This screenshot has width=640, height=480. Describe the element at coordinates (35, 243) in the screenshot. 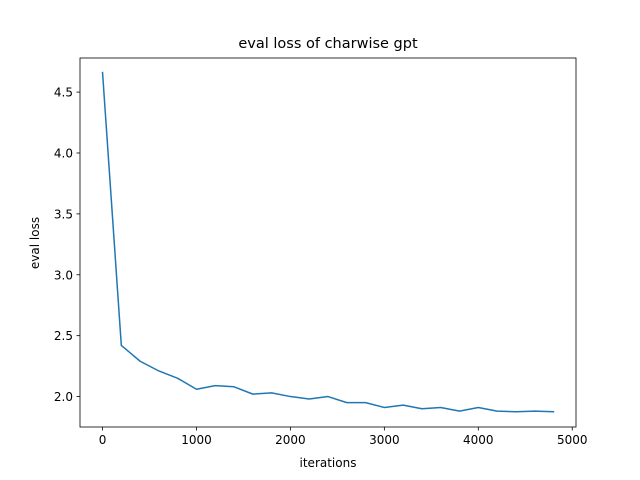

I see `y-axis-label: eval loss` at that location.